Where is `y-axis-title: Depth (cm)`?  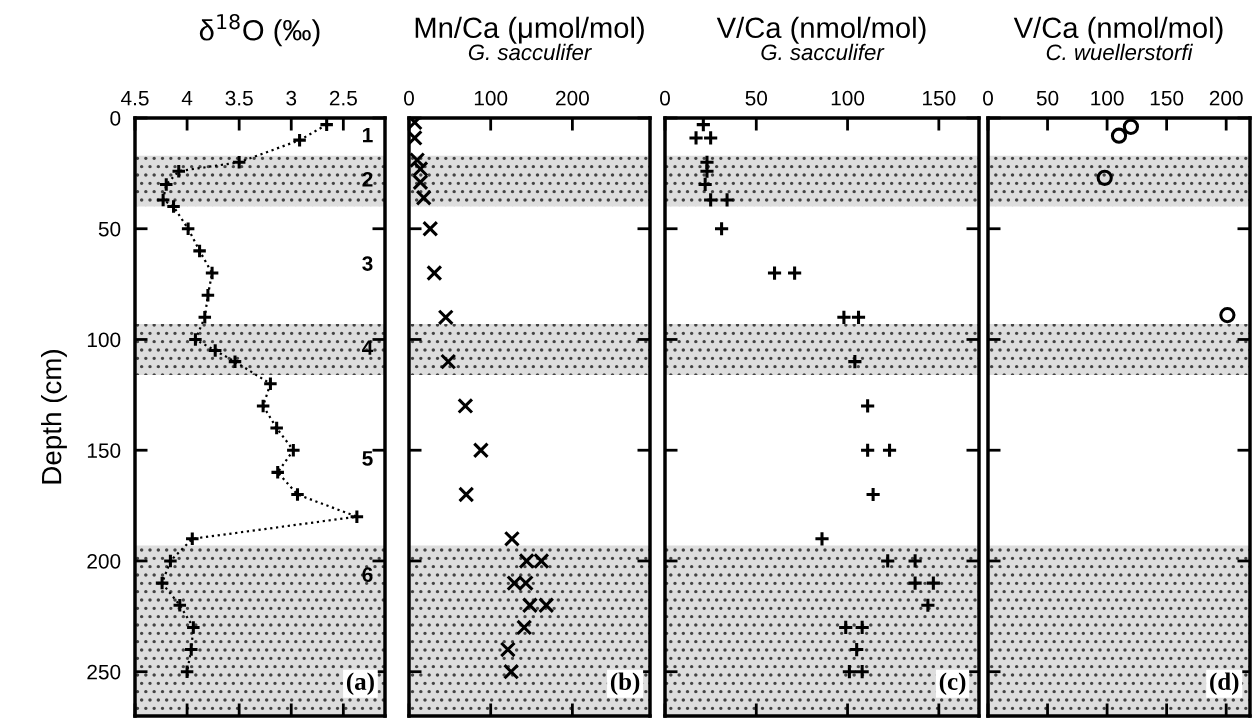 y-axis-title: Depth (cm) is located at coordinates (54, 417).